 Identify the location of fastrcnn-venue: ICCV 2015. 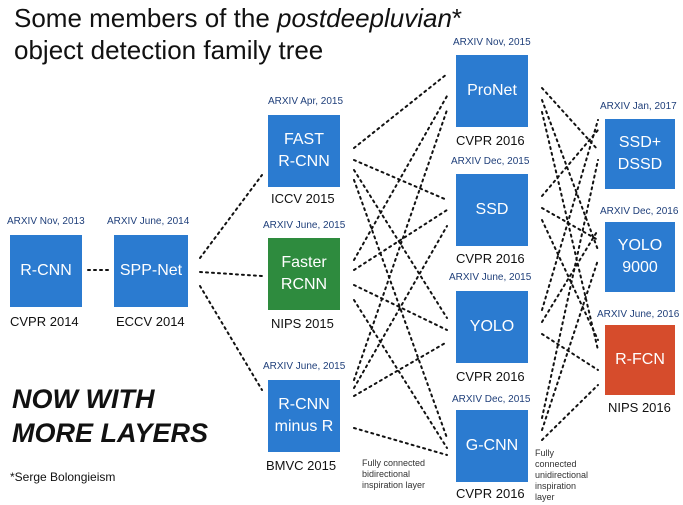
(303, 198).